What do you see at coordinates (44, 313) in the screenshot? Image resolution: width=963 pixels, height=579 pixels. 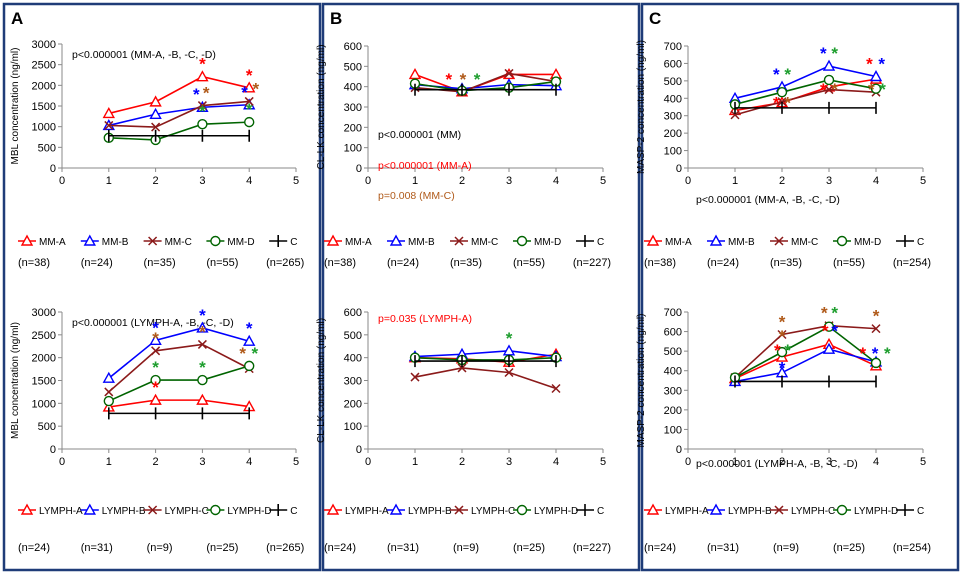 I see `y-tick-label: 3000` at bounding box center [44, 313].